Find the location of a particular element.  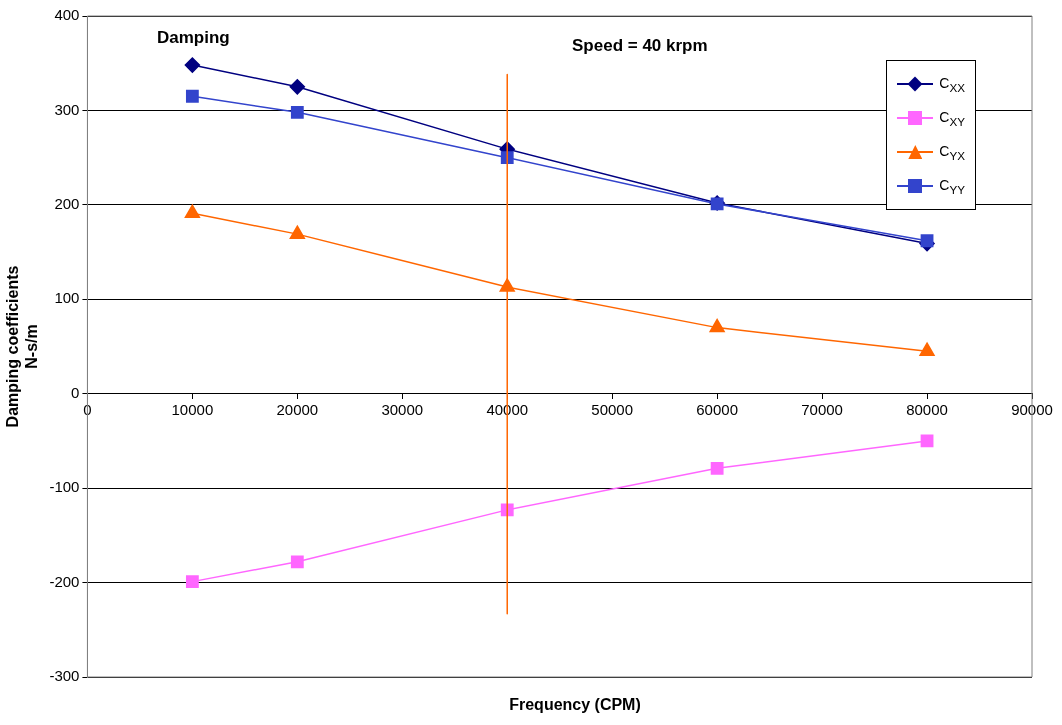

x-tick-label: 80000 is located at coordinates (927, 409).